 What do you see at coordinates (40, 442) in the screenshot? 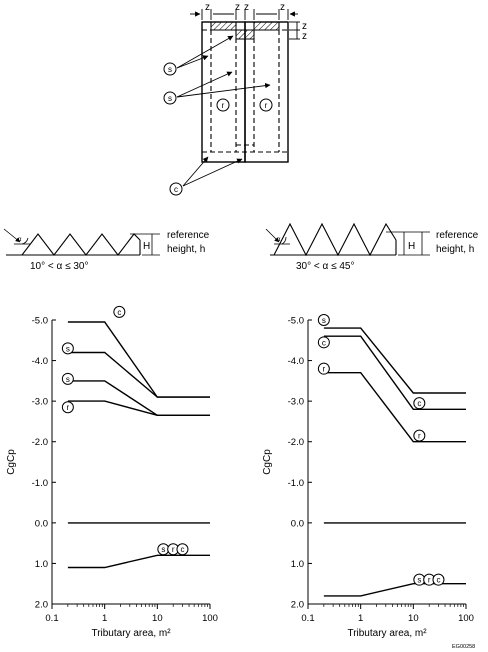
I see `y-tick-label: -2.0` at bounding box center [40, 442].